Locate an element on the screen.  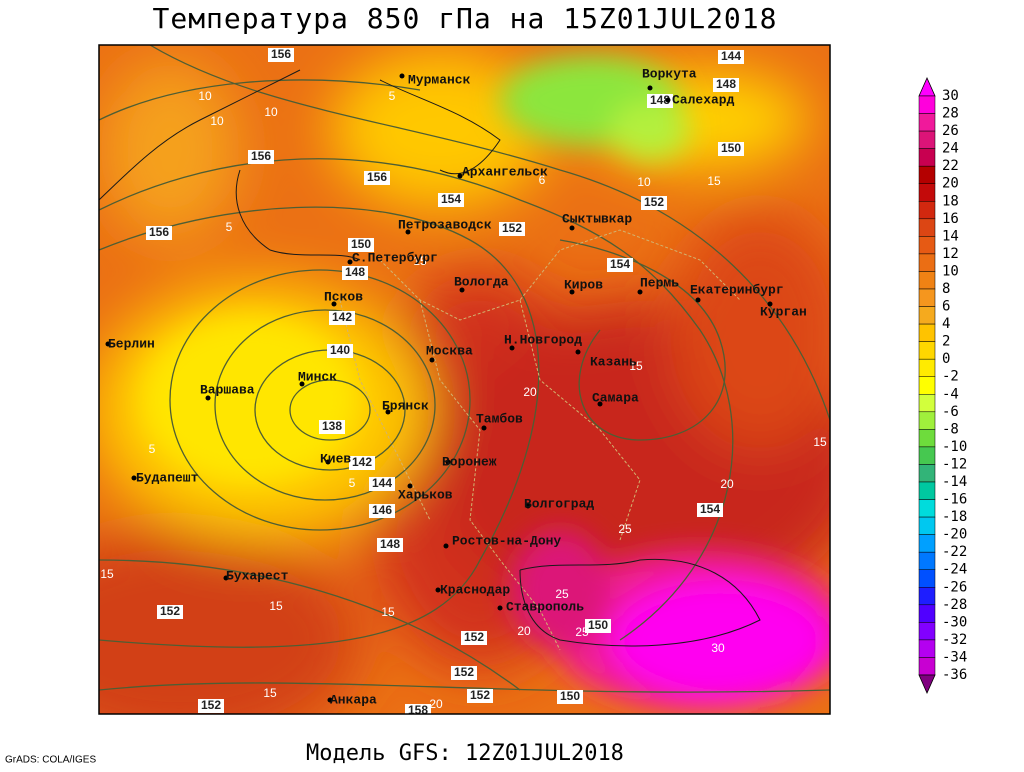
height-label: 140 is located at coordinates (340, 350).